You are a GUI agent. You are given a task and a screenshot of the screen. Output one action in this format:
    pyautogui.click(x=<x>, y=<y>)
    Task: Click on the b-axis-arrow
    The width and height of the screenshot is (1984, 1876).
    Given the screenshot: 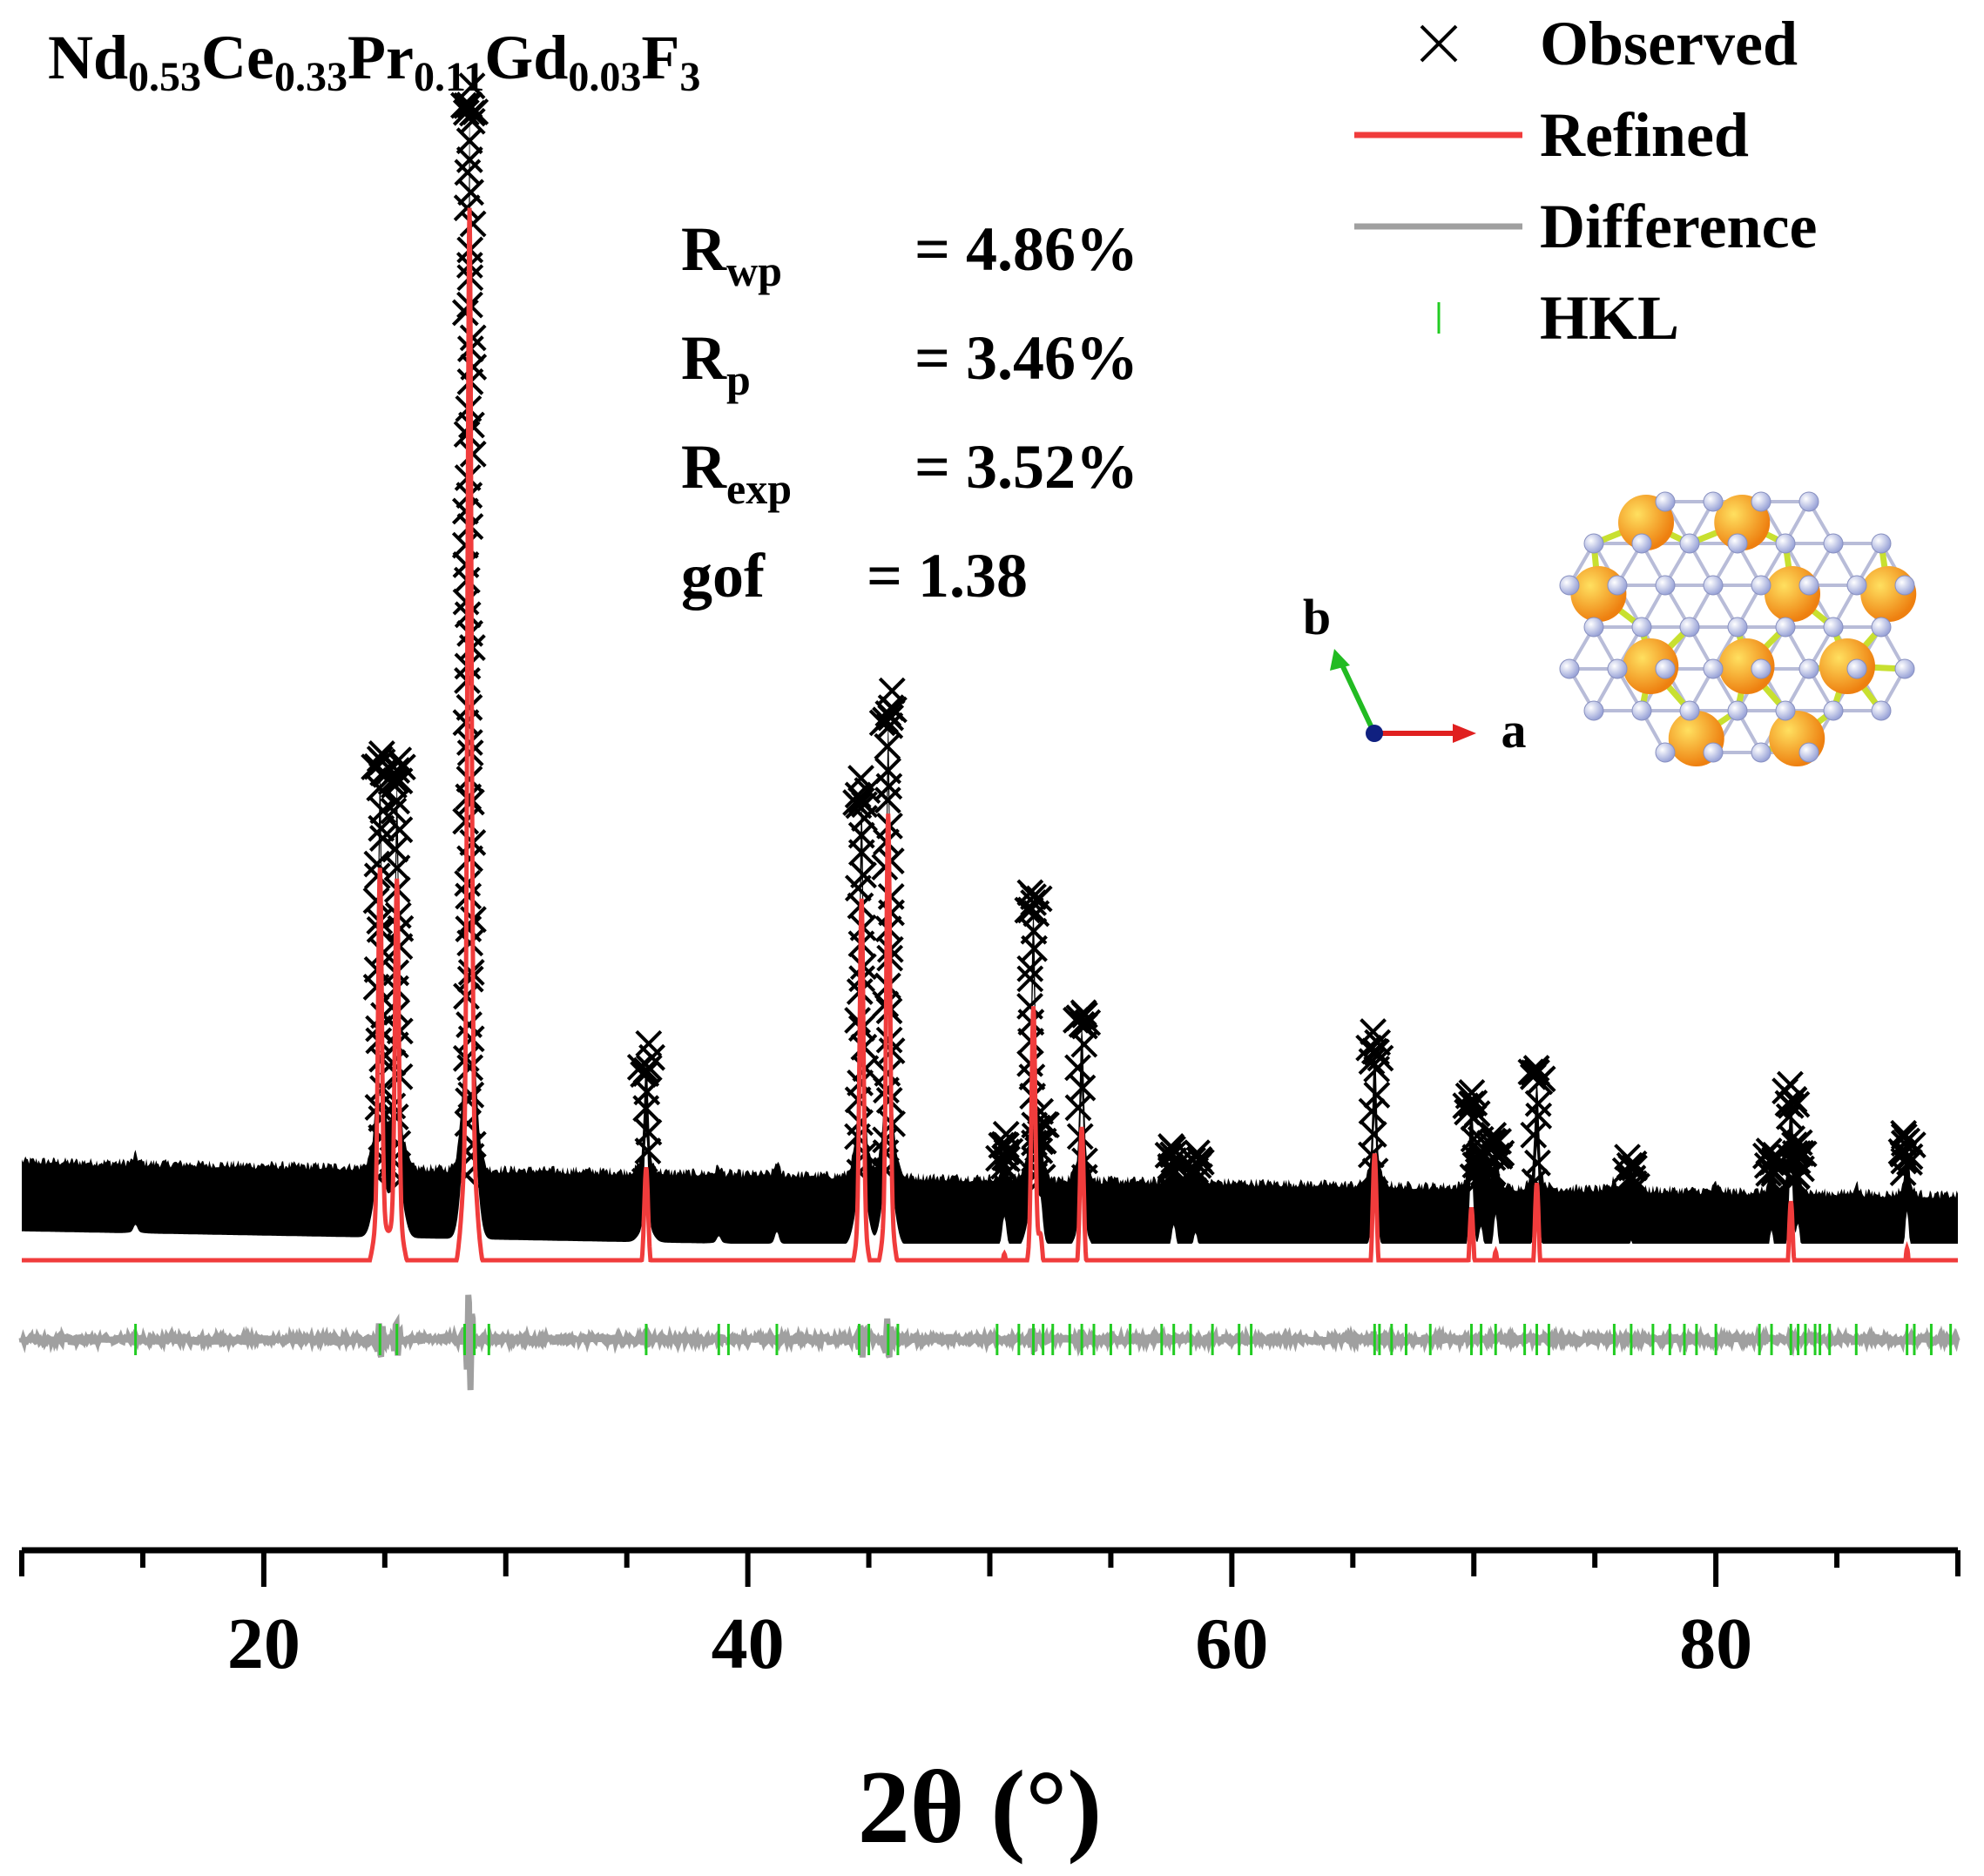 What is the action you would take?
    pyautogui.click(x=1357, y=696)
    